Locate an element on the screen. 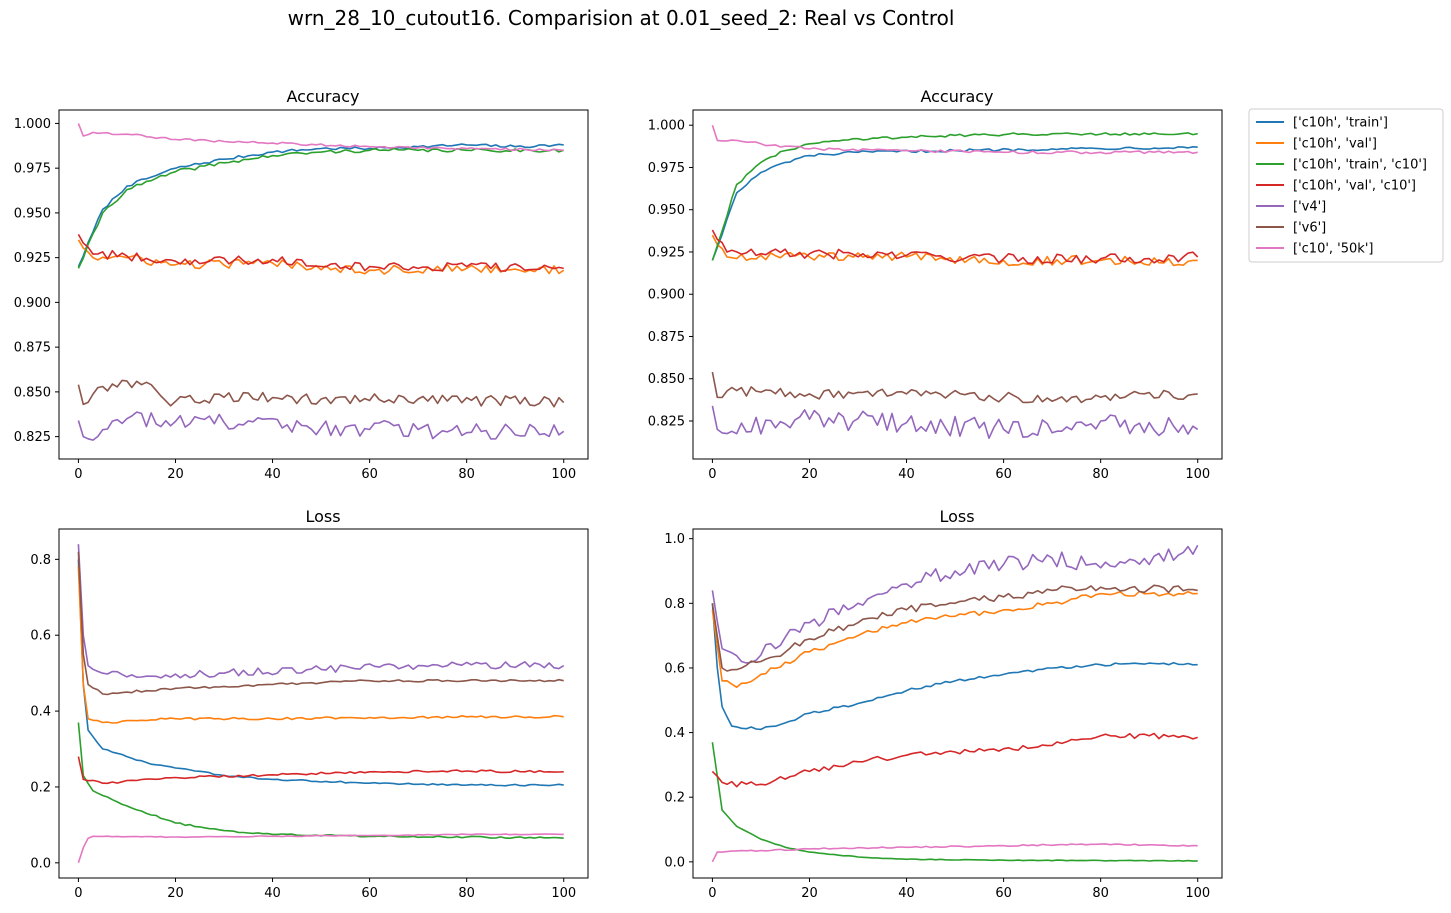  legend-frame is located at coordinates (1346, 185).